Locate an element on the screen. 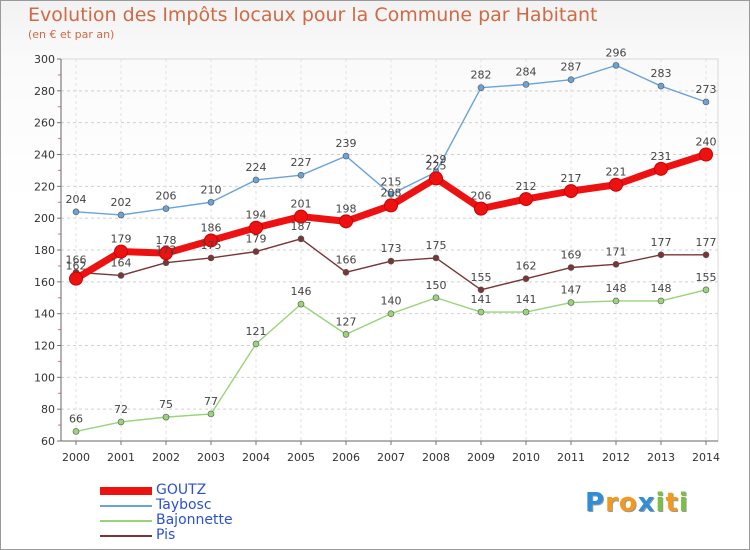 The height and width of the screenshot is (550, 750). data-label-bajonnette: 148 is located at coordinates (616, 288).